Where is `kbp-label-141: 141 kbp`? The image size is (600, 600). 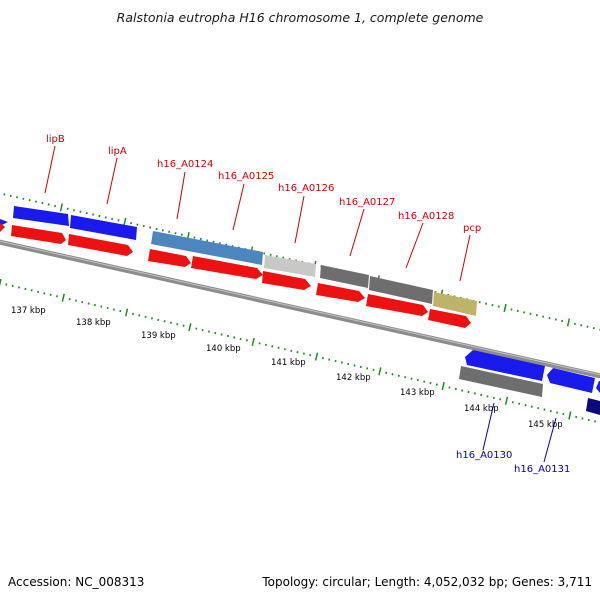 kbp-label-141: 141 kbp is located at coordinates (288, 363).